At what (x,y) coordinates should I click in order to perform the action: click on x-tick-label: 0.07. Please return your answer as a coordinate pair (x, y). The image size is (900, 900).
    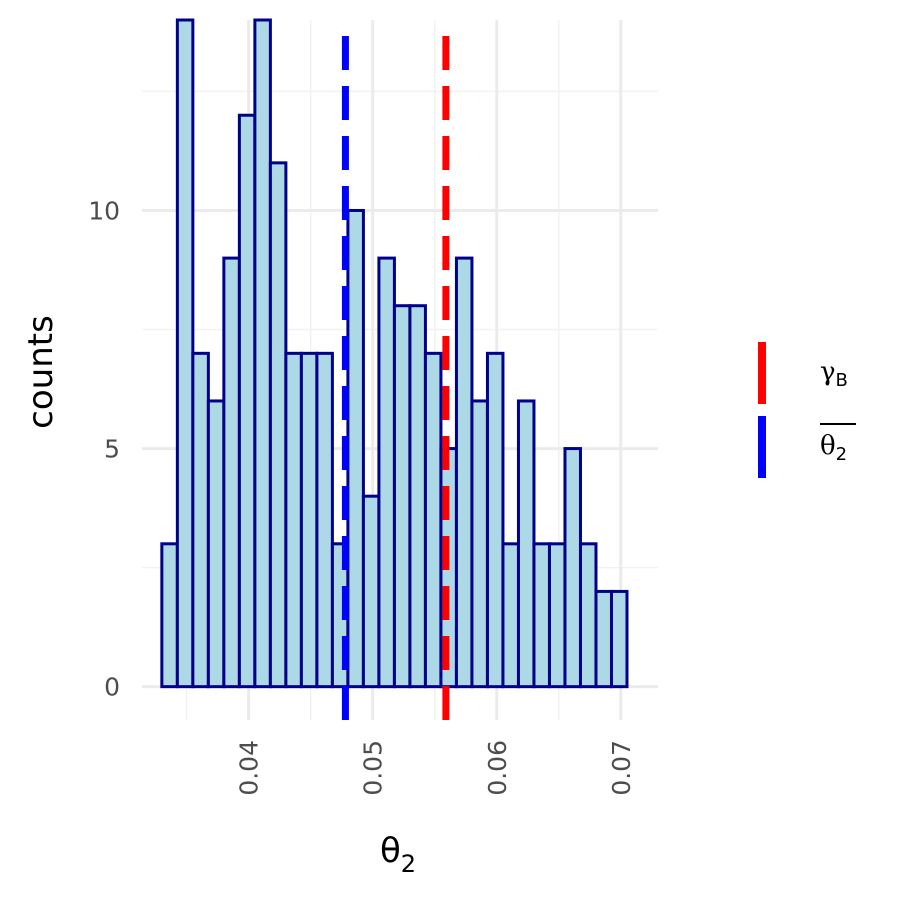
    Looking at the image, I should click on (621, 768).